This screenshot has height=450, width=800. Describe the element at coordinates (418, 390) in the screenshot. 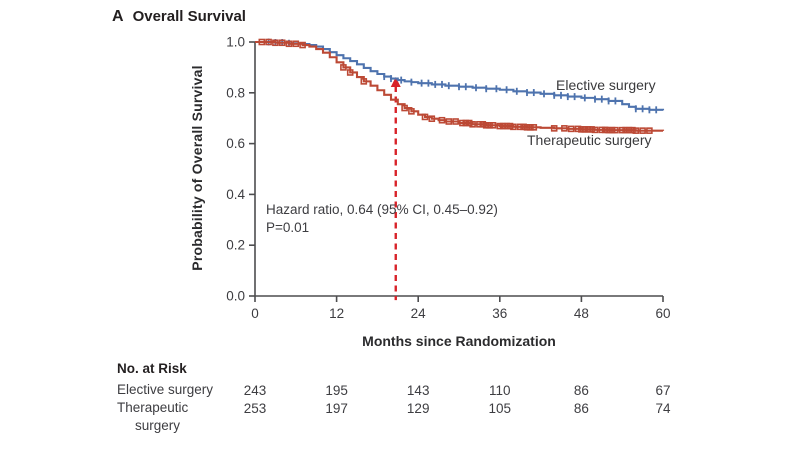

I see `risk-value: 143` at that location.